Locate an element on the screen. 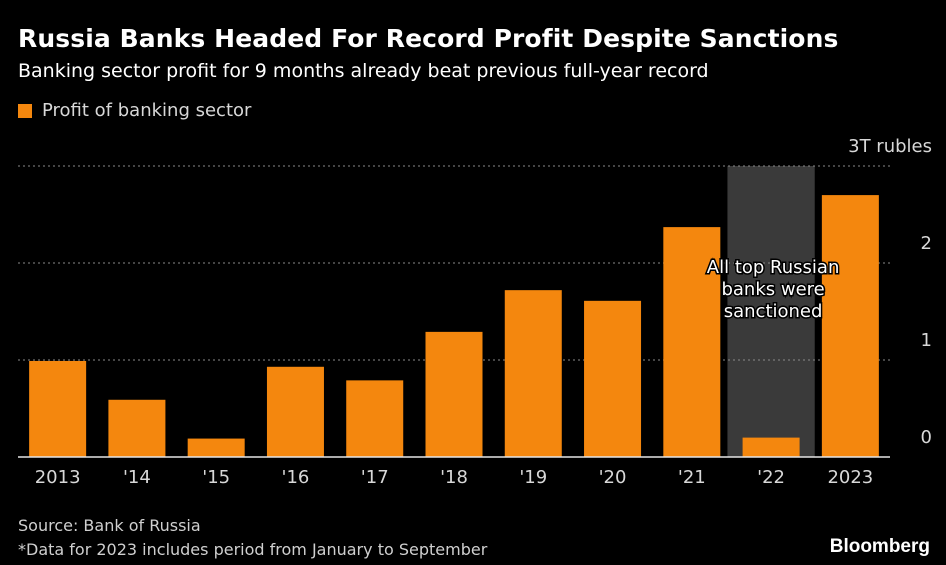 This screenshot has width=946, height=565. x-tick-label: 2013 is located at coordinates (58, 477).